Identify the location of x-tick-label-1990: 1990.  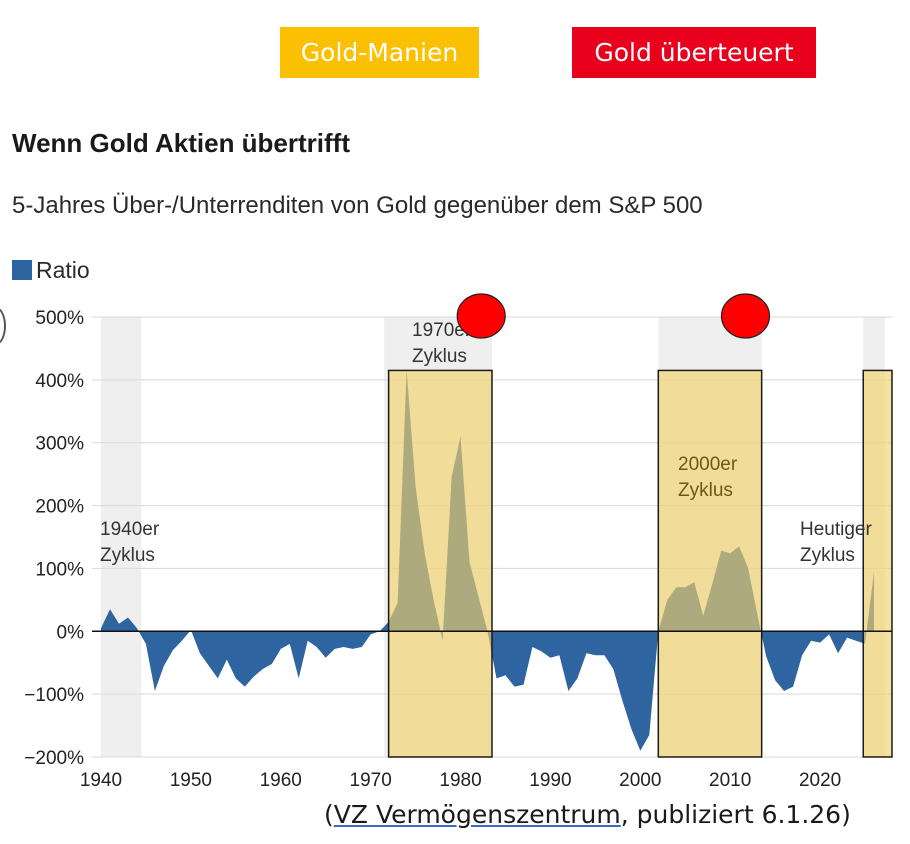
(550, 780).